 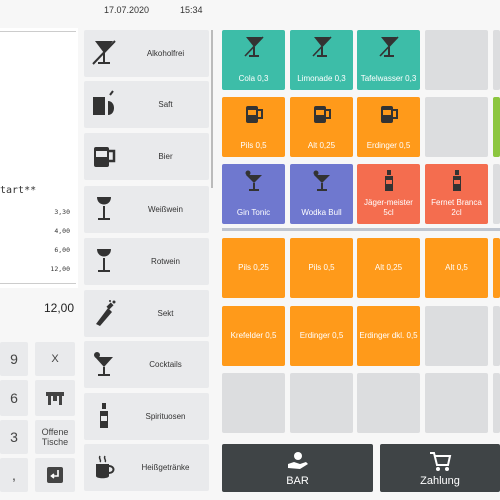 I want to click on product-cola: Cola 0,3, so click(x=253, y=60).